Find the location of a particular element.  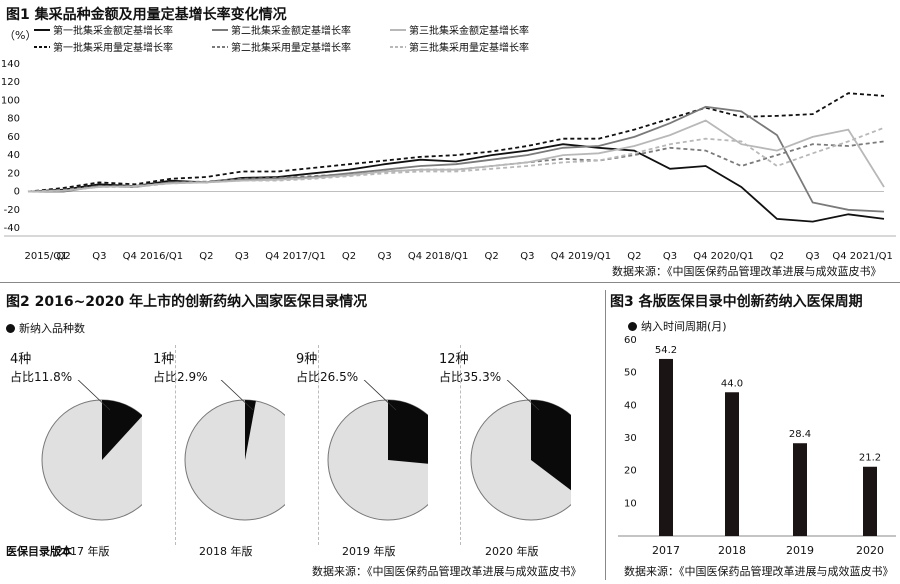

fig2-source: 数据来源：《中国医保药品管理改革进展与成效蓝皮书》 is located at coordinates (447, 571).